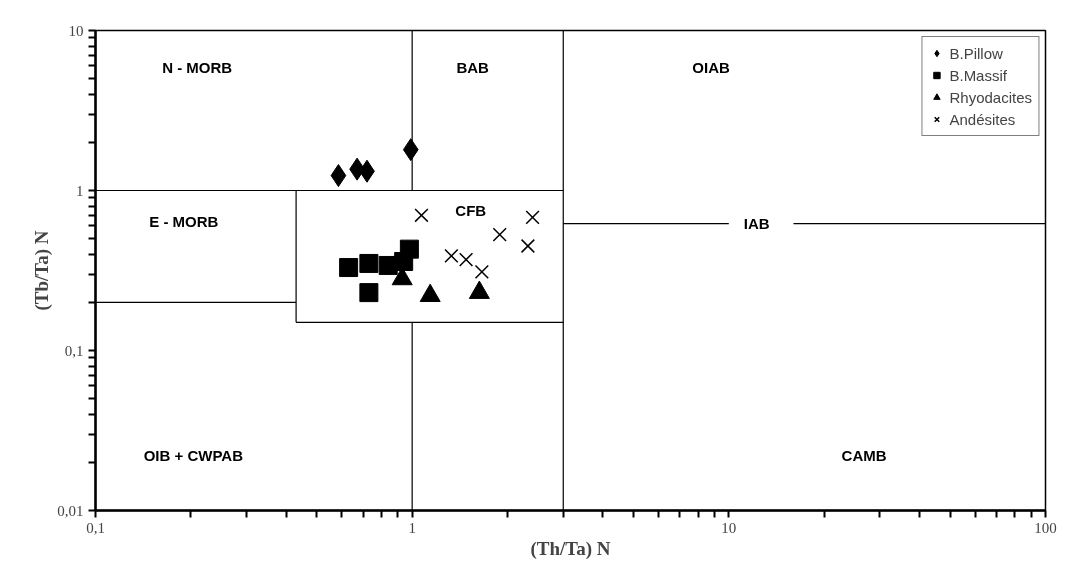 This screenshot has height=575, width=1067. Describe the element at coordinates (80, 190) in the screenshot. I see `y-tick-label: 1` at that location.